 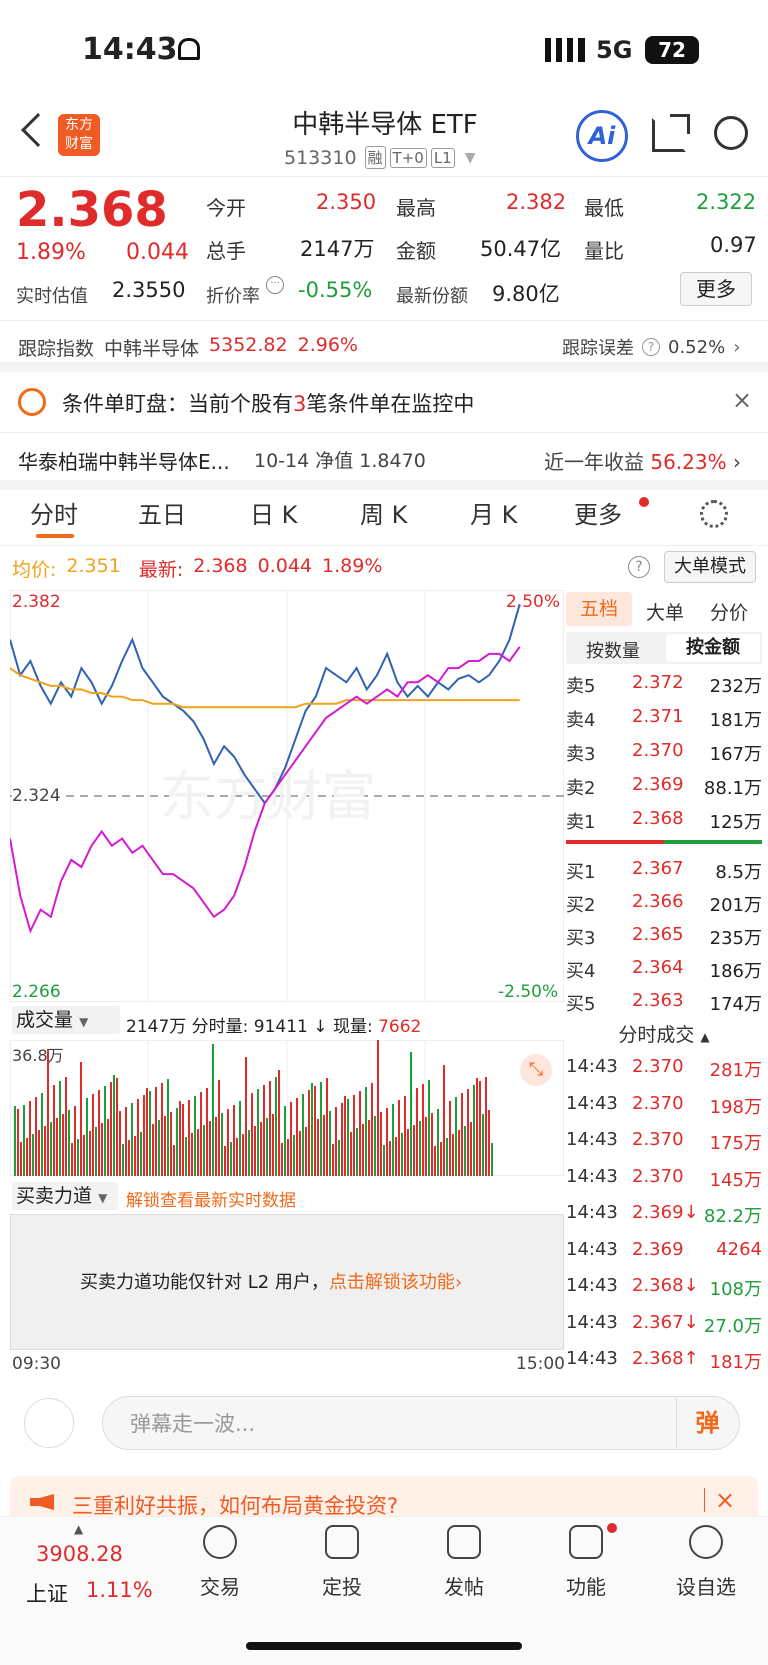 What do you see at coordinates (92, 210) in the screenshot?
I see `last-price: 2.368` at bounding box center [92, 210].